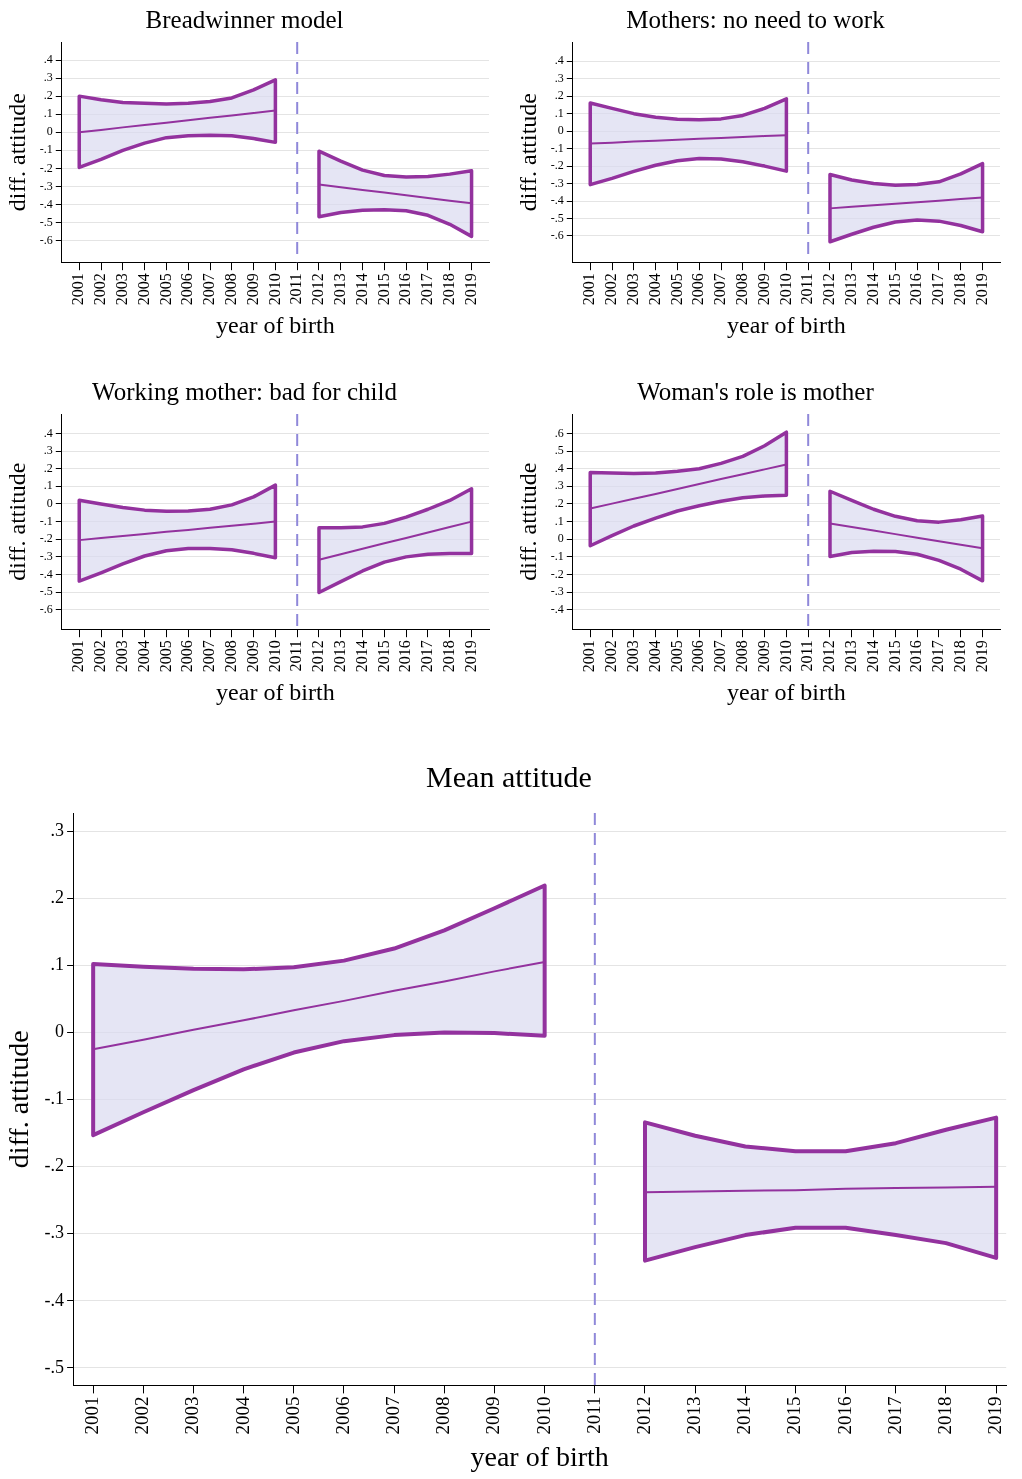  What do you see at coordinates (245, 391) in the screenshot?
I see `chart-title: Working mother: bad for child` at bounding box center [245, 391].